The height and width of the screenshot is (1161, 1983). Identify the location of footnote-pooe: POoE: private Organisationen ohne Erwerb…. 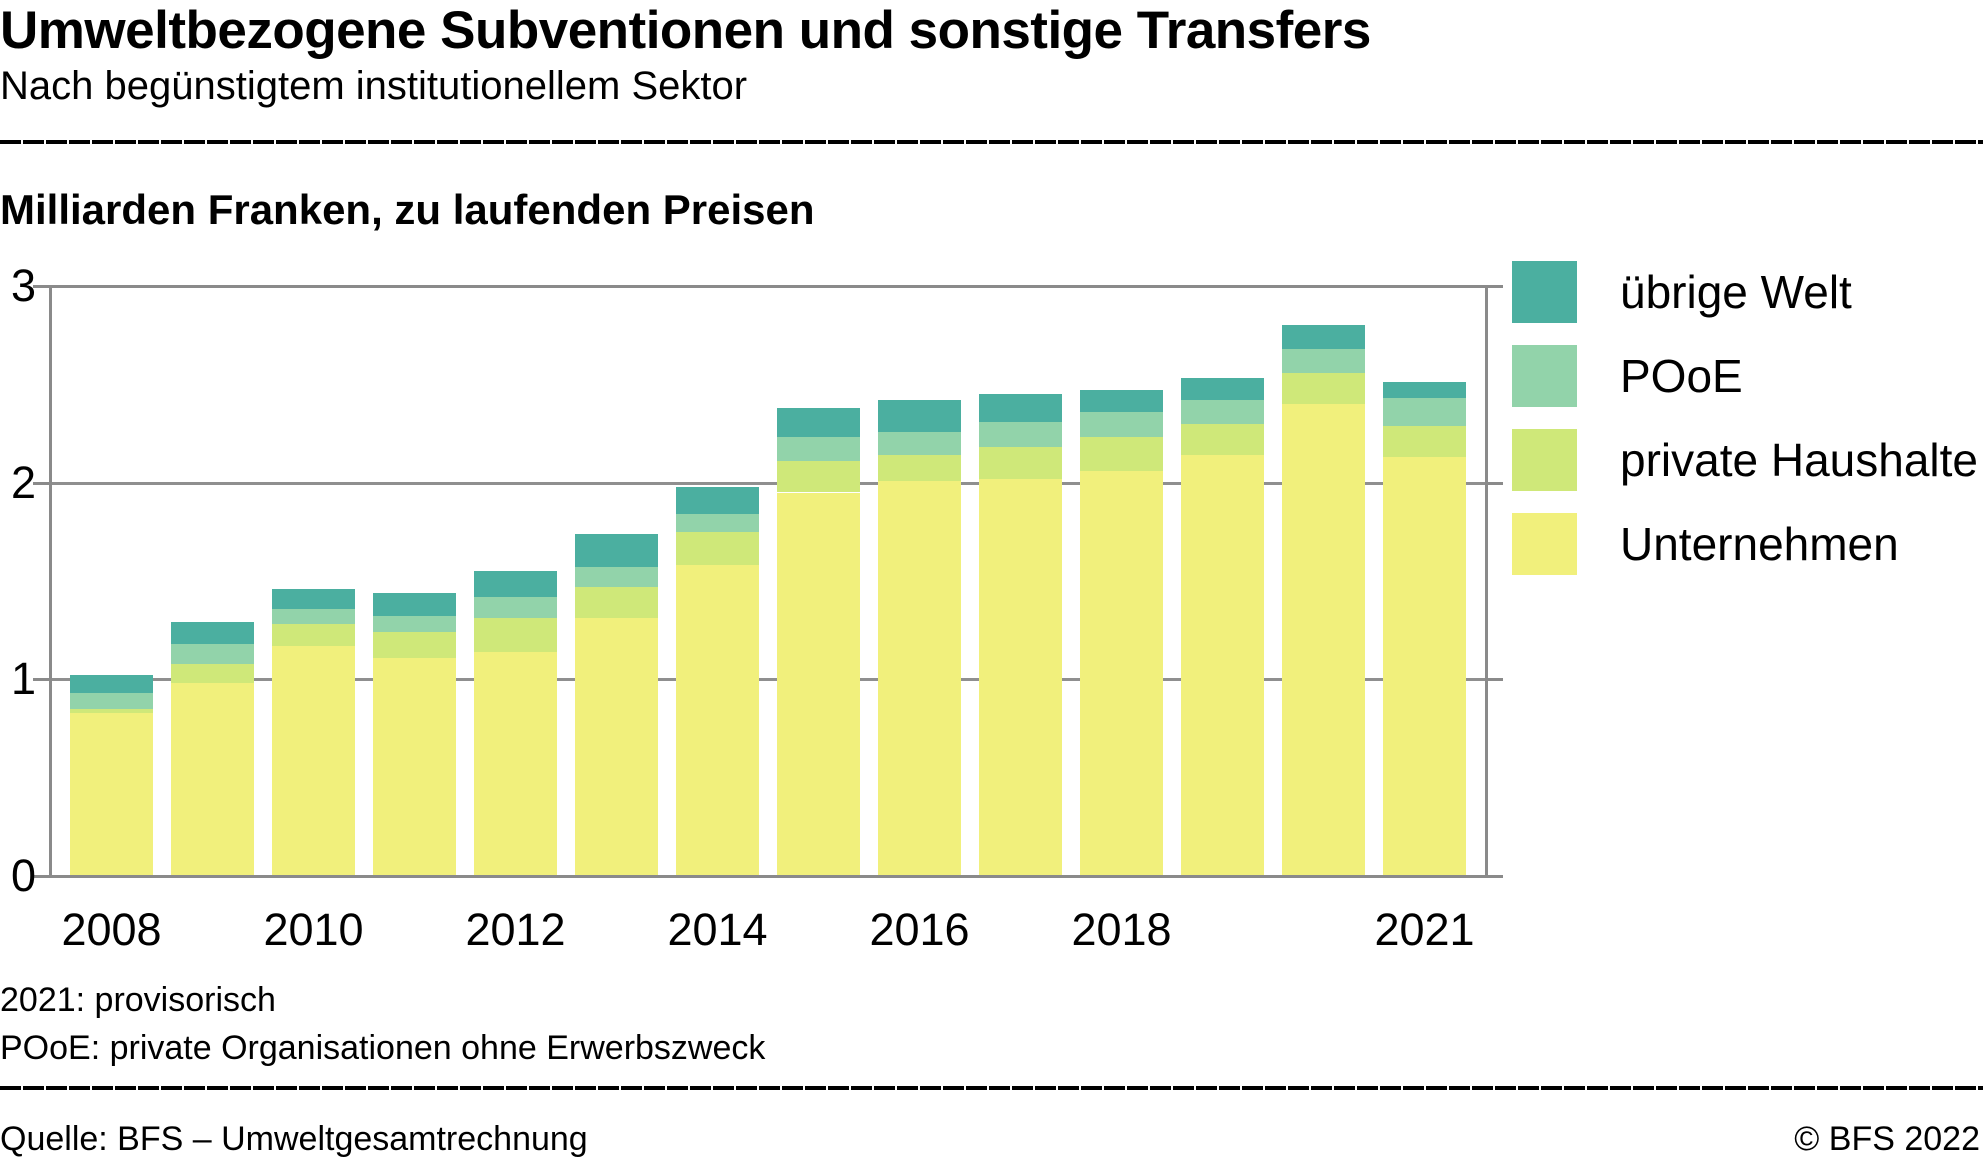
(383, 1048).